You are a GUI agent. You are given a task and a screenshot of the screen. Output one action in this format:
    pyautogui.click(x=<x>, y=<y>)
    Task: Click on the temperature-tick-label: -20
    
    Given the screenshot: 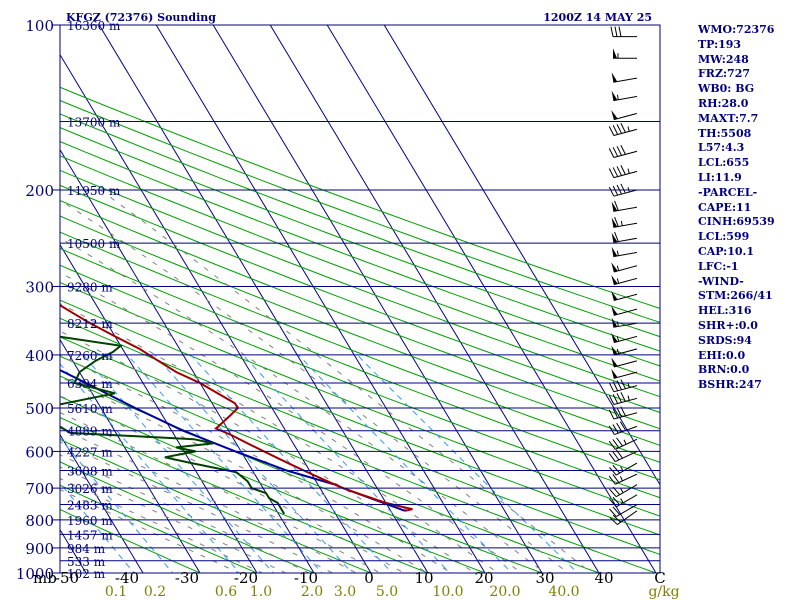 What is the action you would take?
    pyautogui.click(x=246, y=578)
    